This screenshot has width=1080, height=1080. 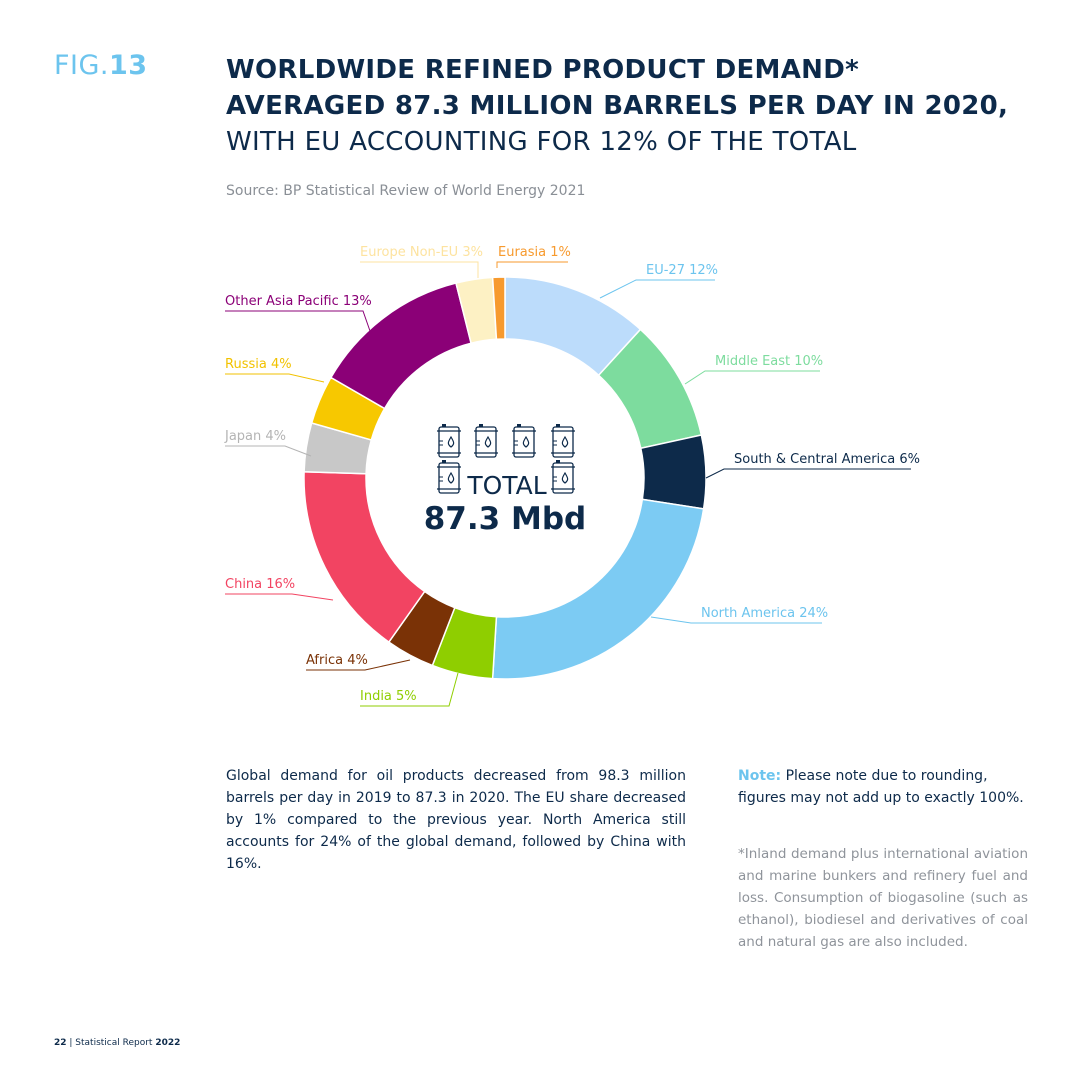 I want to click on leader-other-asia-pacific, so click(x=298, y=321).